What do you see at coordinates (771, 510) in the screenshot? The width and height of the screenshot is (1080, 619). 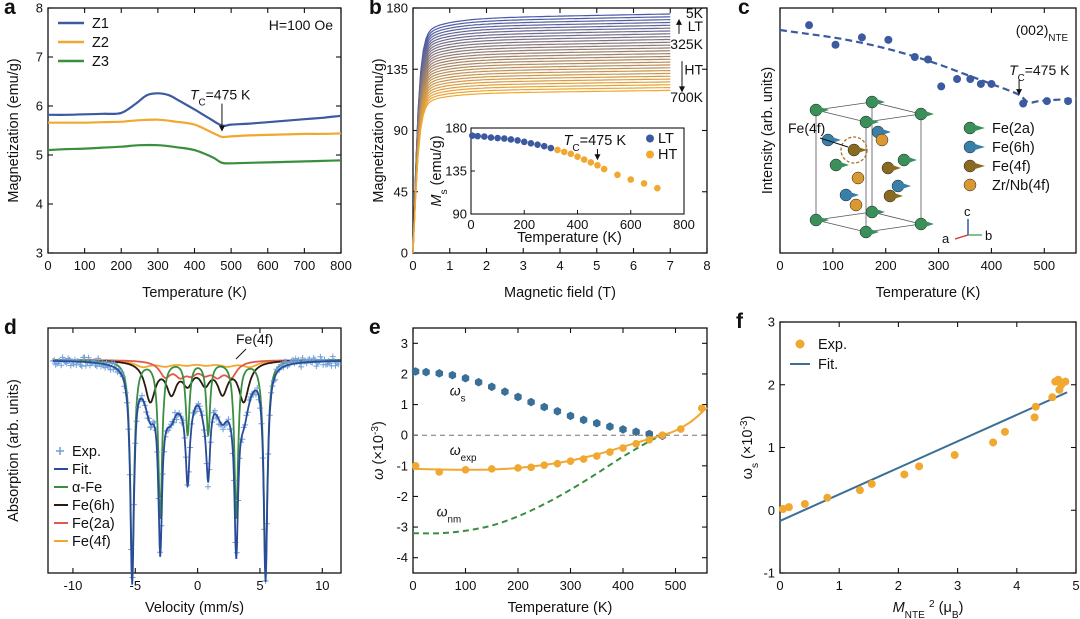 I see `y-tick-label: 0` at bounding box center [771, 510].